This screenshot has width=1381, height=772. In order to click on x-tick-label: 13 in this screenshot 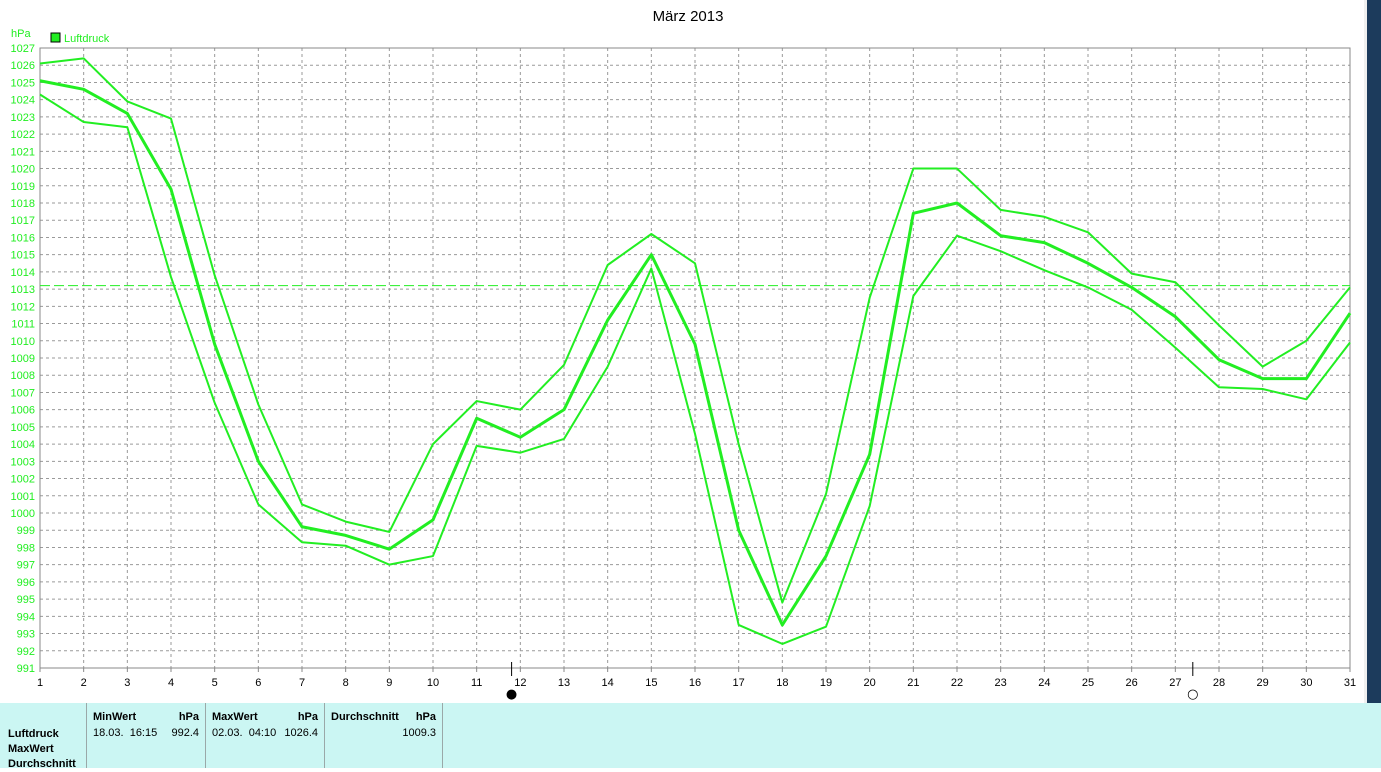, I will do `click(564, 683)`.